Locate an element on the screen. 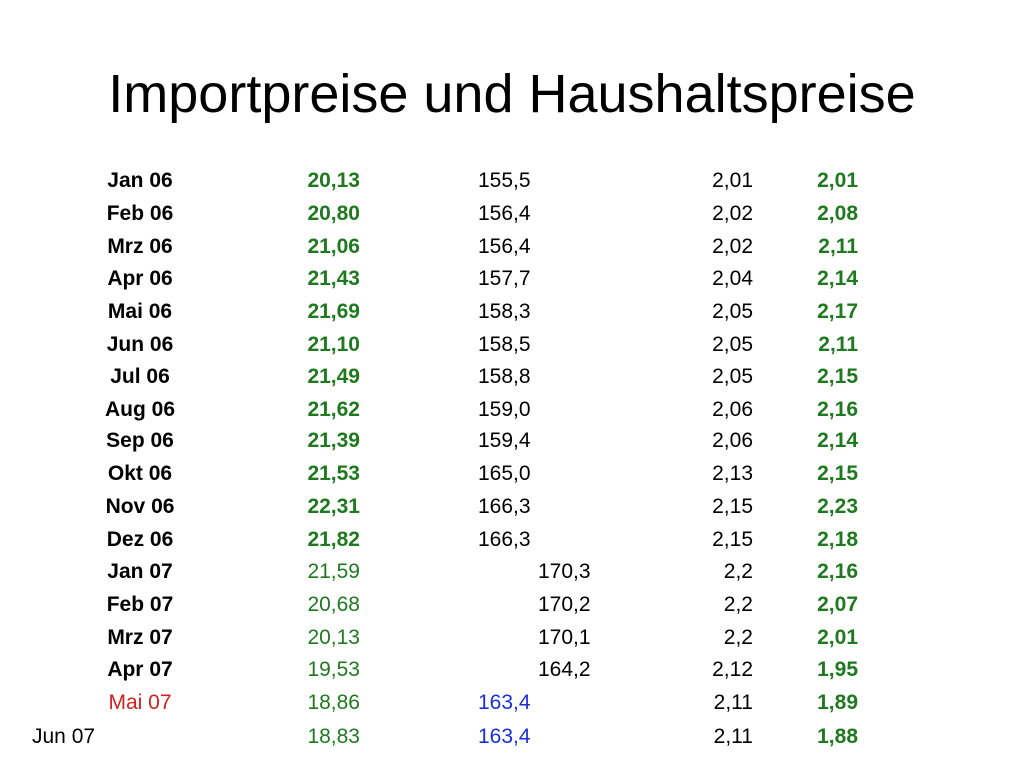 Image resolution: width=1024 pixels, height=768 pixels. import-price-cell: 21,43 is located at coordinates (333, 278).